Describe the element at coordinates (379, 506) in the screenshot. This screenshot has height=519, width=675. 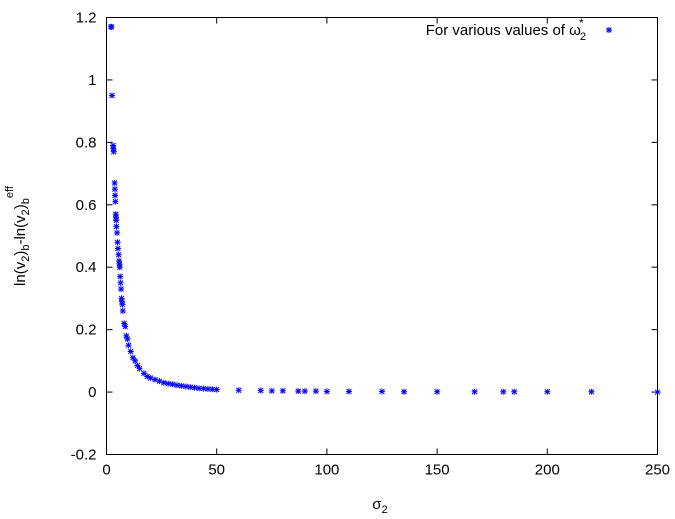
I see `x-axis-title: σ2` at that location.